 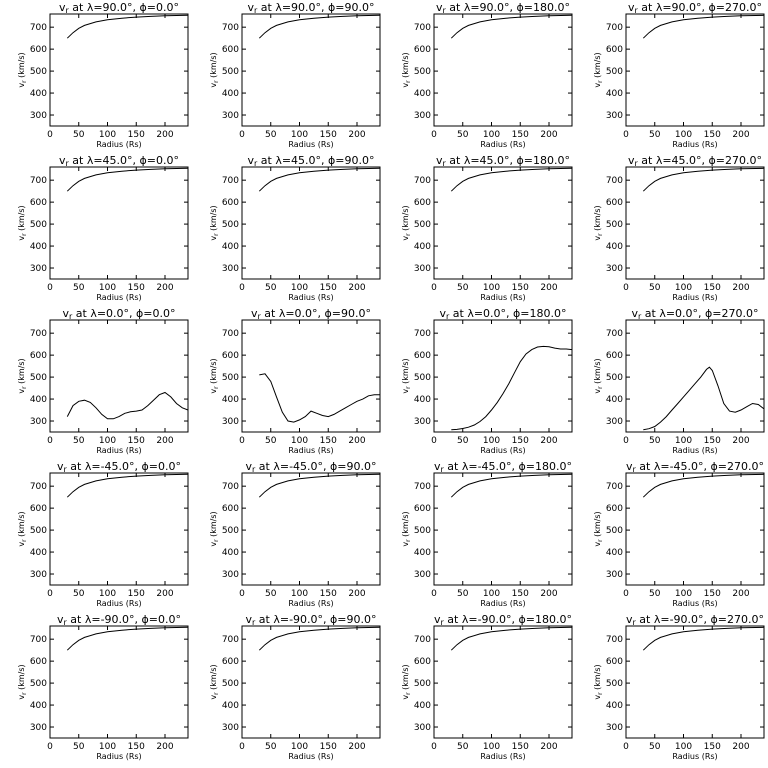 I want to click on chart-title: vr at λ=90.0°, ϕ=180.0°, so click(x=503, y=8).